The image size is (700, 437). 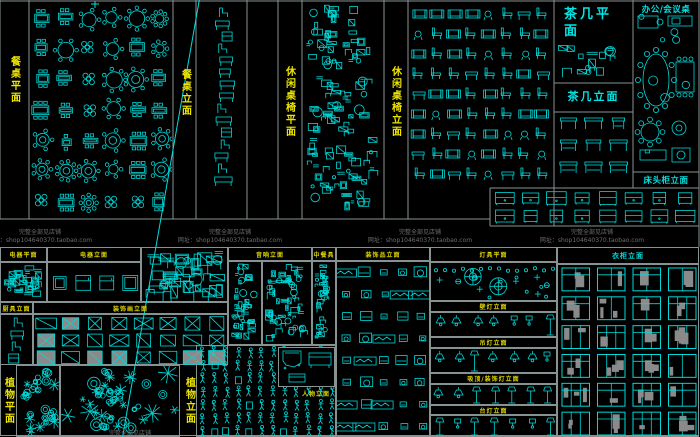 I want to click on office-conference-label: 办公/会议桌, so click(x=666, y=9).